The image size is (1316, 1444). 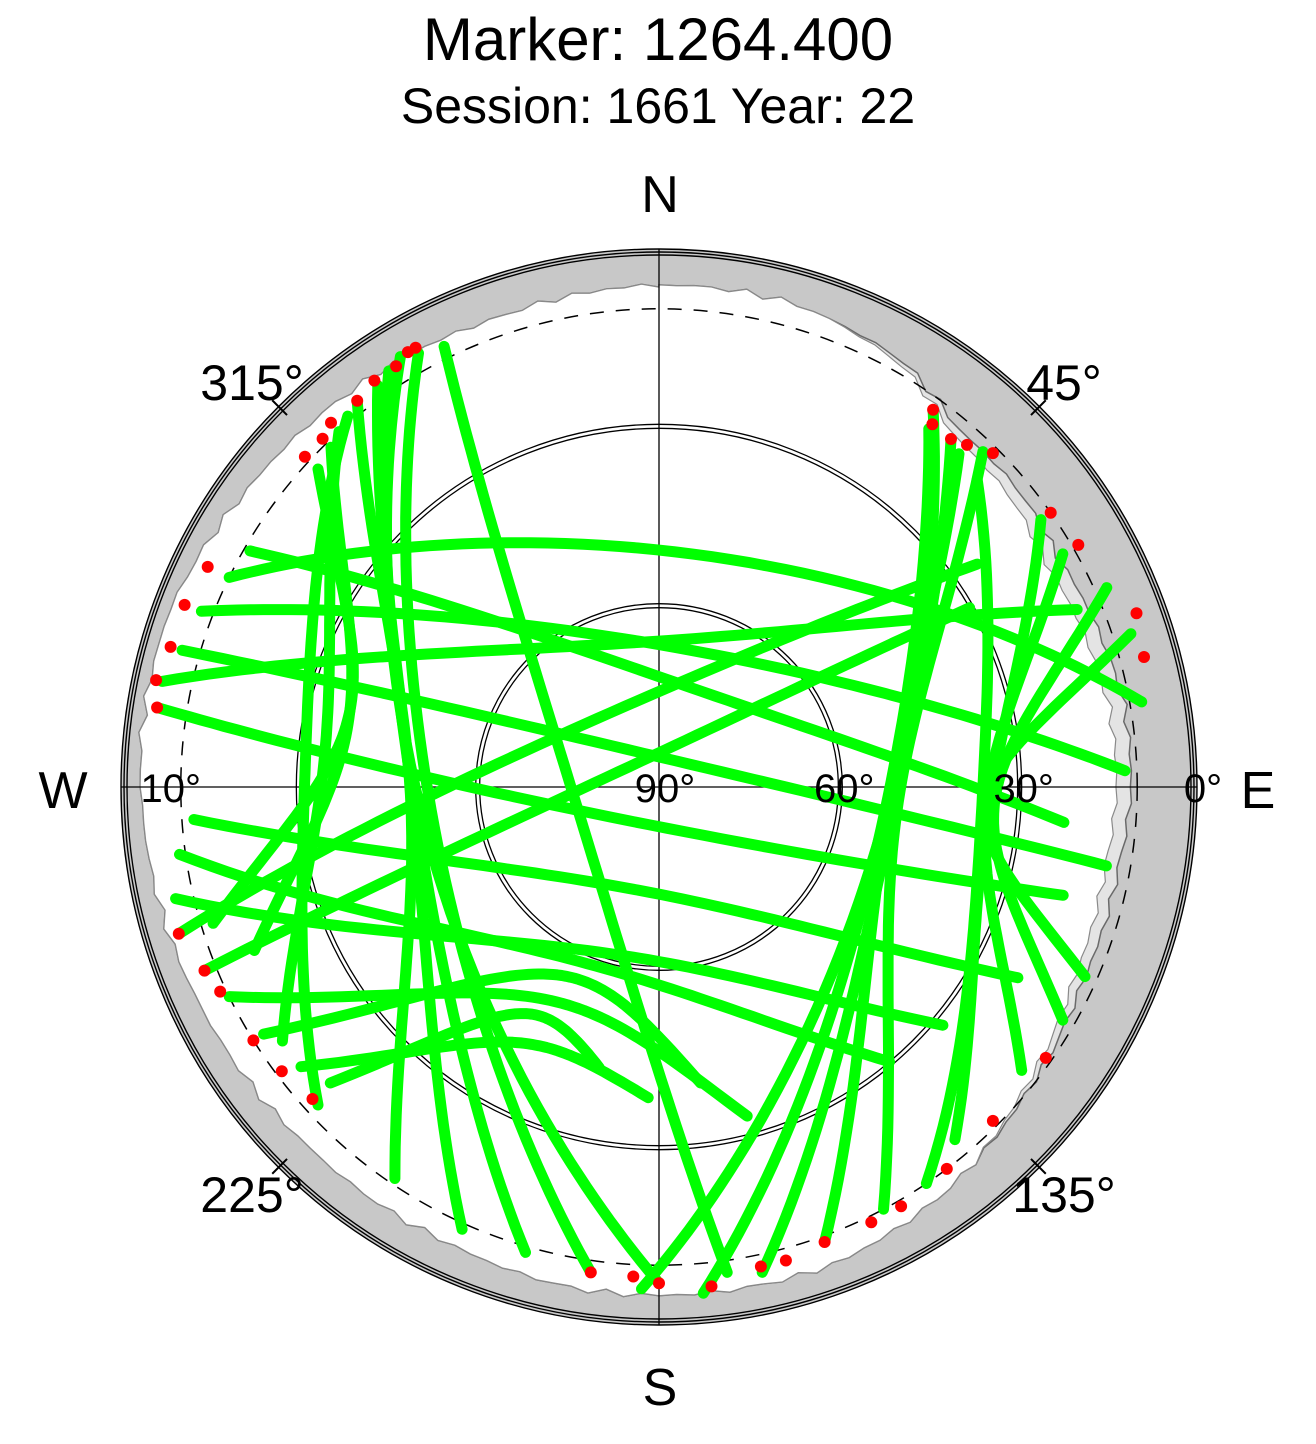 What do you see at coordinates (660, 195) in the screenshot?
I see `compass-north-label: N` at bounding box center [660, 195].